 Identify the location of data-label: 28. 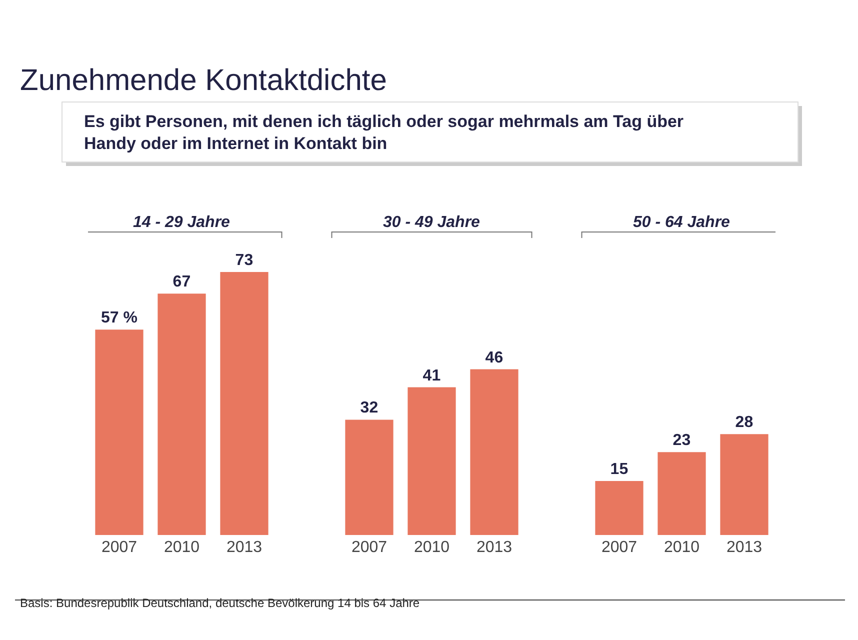
(744, 423).